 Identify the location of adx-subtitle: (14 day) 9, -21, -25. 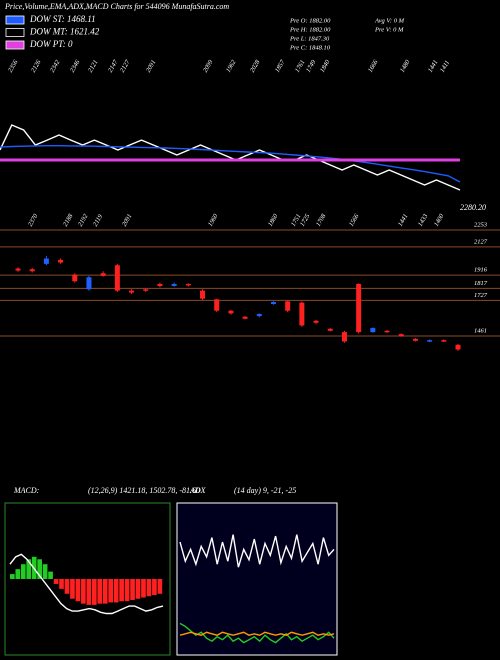
(265, 490).